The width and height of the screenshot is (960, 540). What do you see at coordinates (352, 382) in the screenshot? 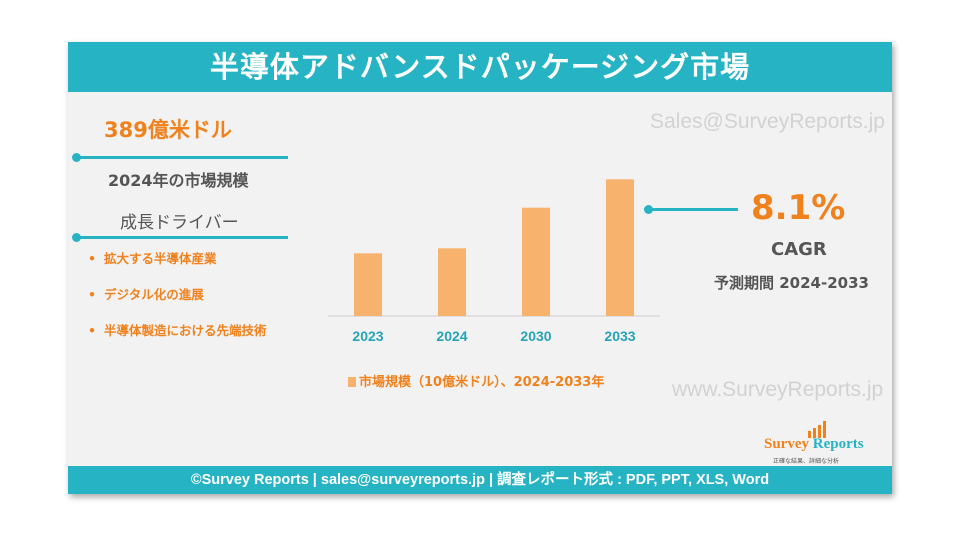
I see `legend-swatch` at bounding box center [352, 382].